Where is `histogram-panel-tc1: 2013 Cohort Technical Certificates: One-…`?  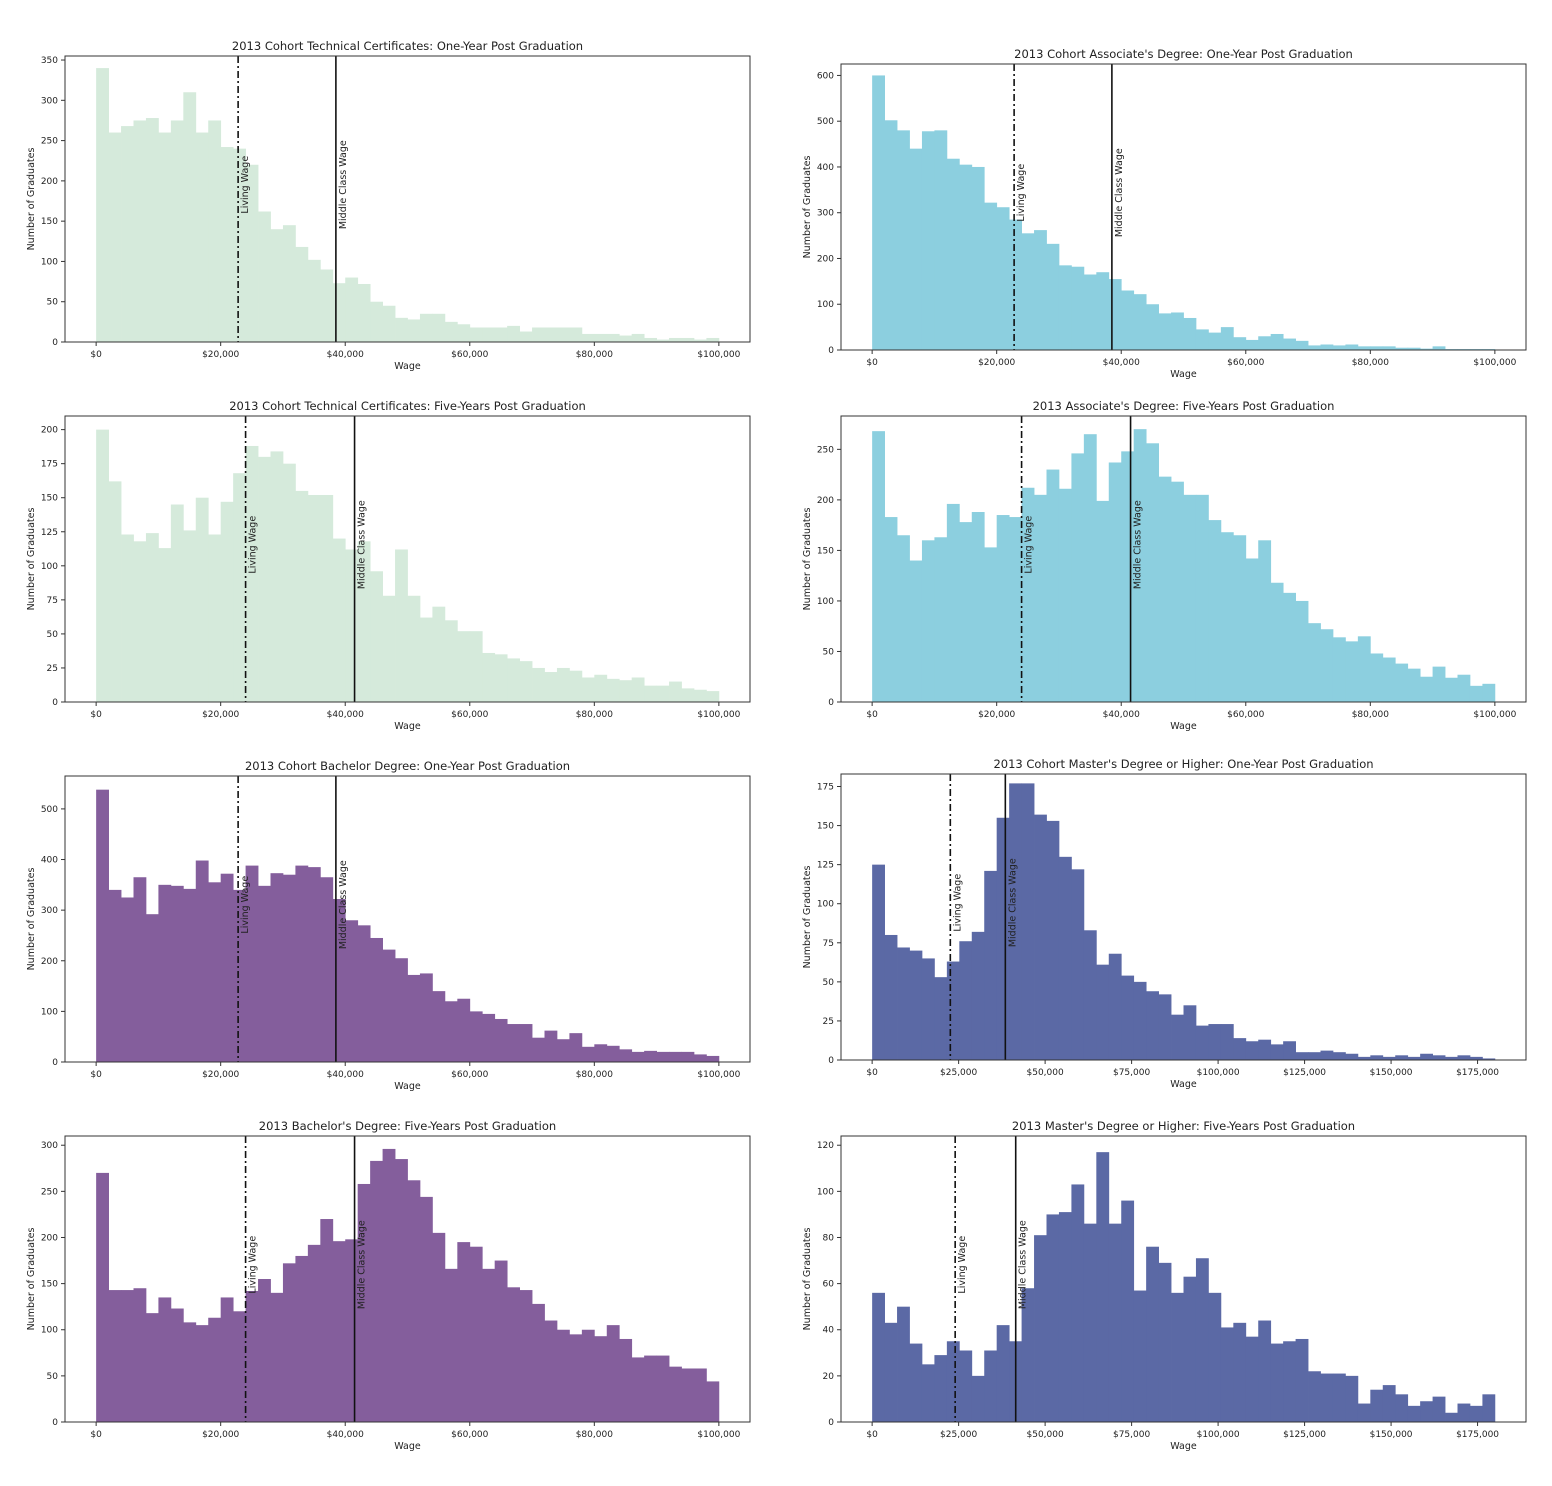
histogram-panel-tc1: 2013 Cohort Technical Certificates: One-… is located at coordinates (388, 205).